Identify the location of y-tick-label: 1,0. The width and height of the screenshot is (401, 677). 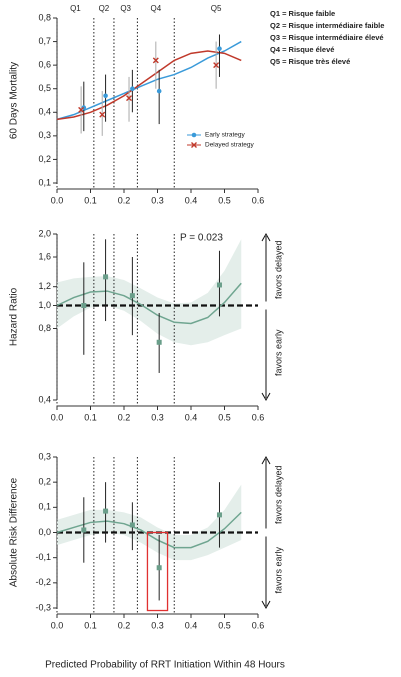
(44, 305).